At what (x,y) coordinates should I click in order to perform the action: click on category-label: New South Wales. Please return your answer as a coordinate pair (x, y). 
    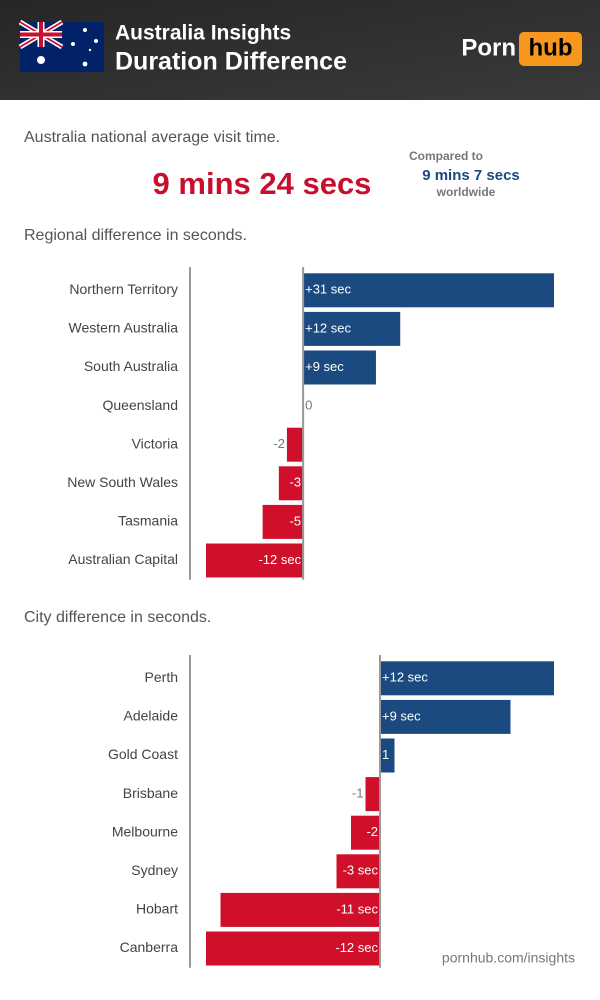
    Looking at the image, I should click on (122, 482).